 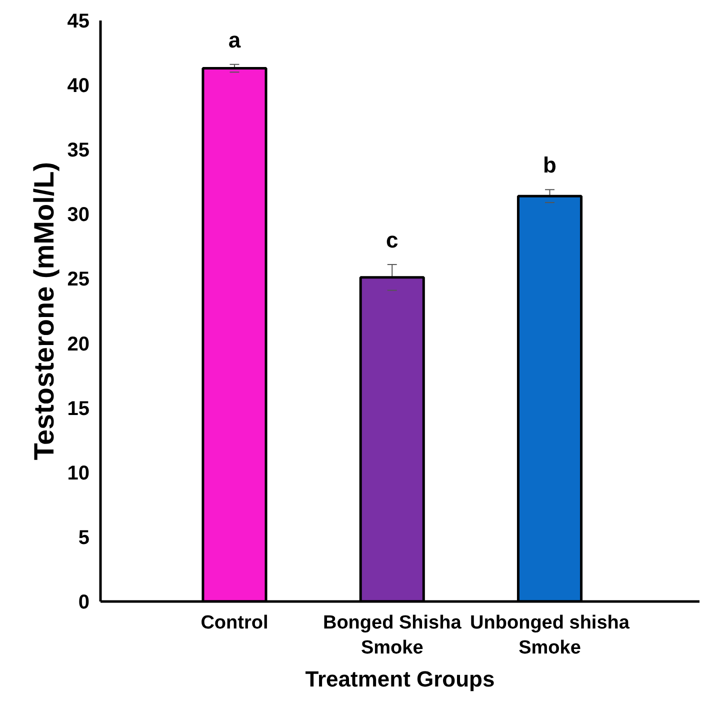 What do you see at coordinates (78, 279) in the screenshot?
I see `y-tick-label: 25` at bounding box center [78, 279].